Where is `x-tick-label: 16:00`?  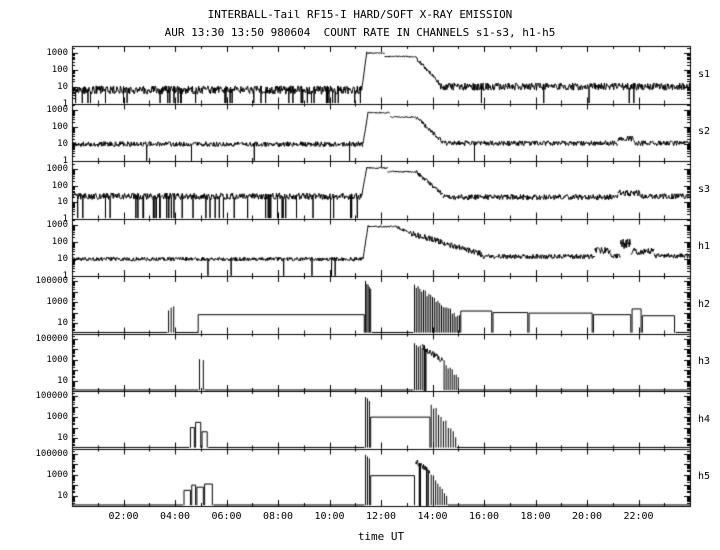 x-tick-label: 16:00 is located at coordinates (484, 516).